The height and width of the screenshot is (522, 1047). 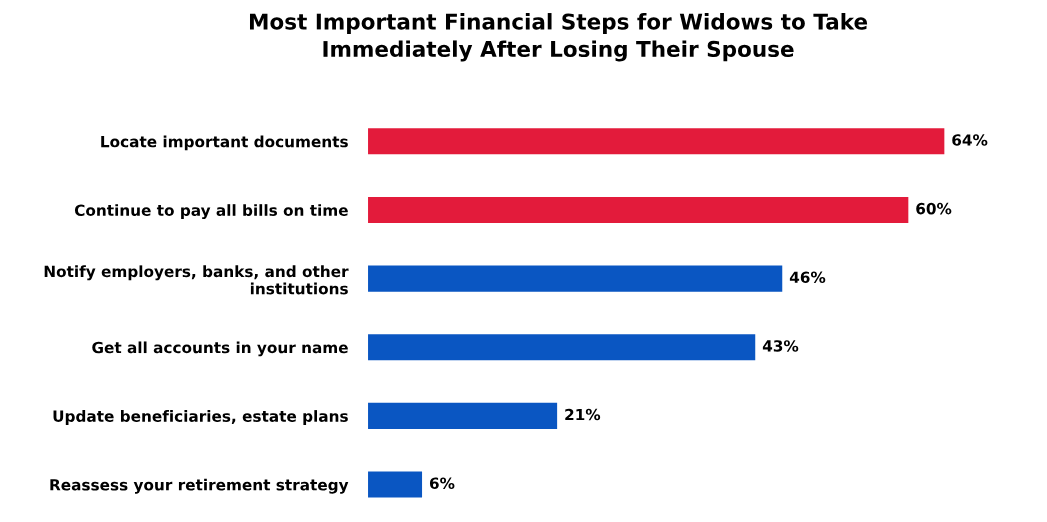 I want to click on data-label: 46%, so click(x=807, y=277).